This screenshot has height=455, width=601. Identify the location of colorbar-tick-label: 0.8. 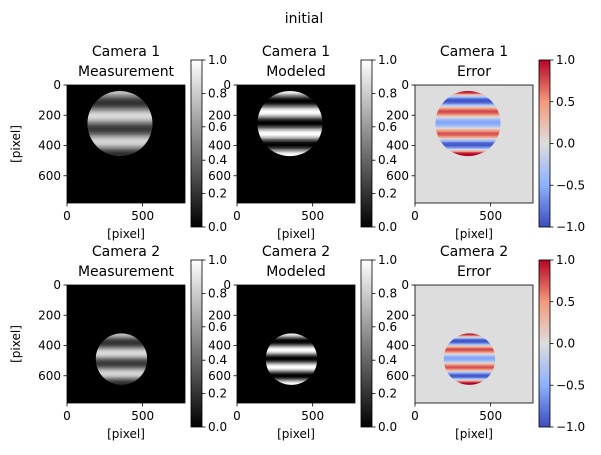
(217, 93).